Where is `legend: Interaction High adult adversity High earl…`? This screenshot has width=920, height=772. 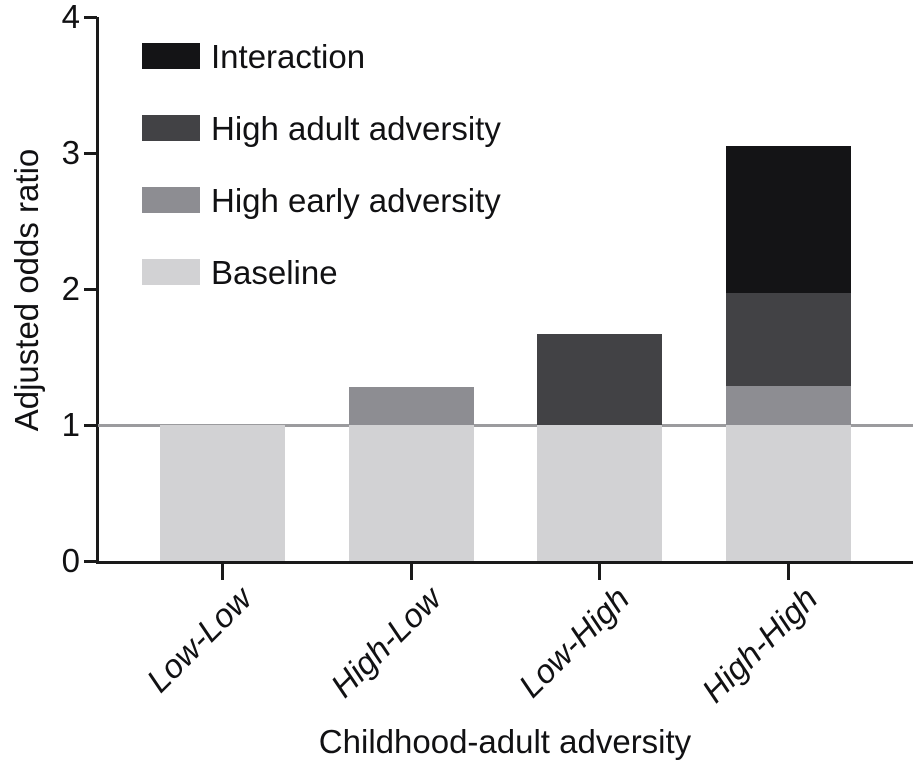
legend: Interaction High adult adversity High earl… is located at coordinates (321, 164).